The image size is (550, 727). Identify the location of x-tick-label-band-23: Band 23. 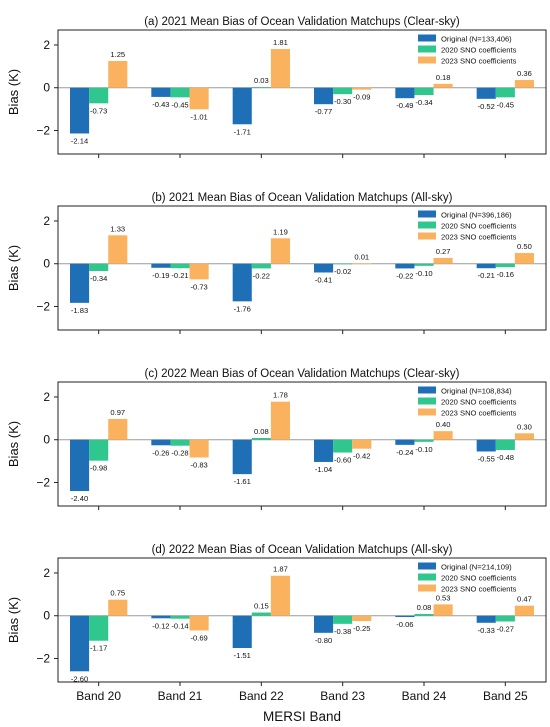
(342, 696).